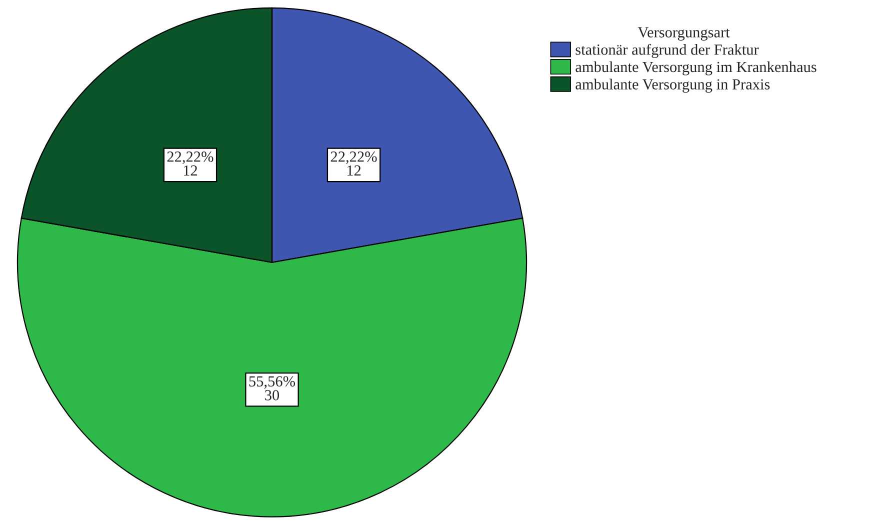 This screenshot has height=522, width=884. What do you see at coordinates (272, 388) in the screenshot?
I see `data-label: 55,56% 30` at bounding box center [272, 388].